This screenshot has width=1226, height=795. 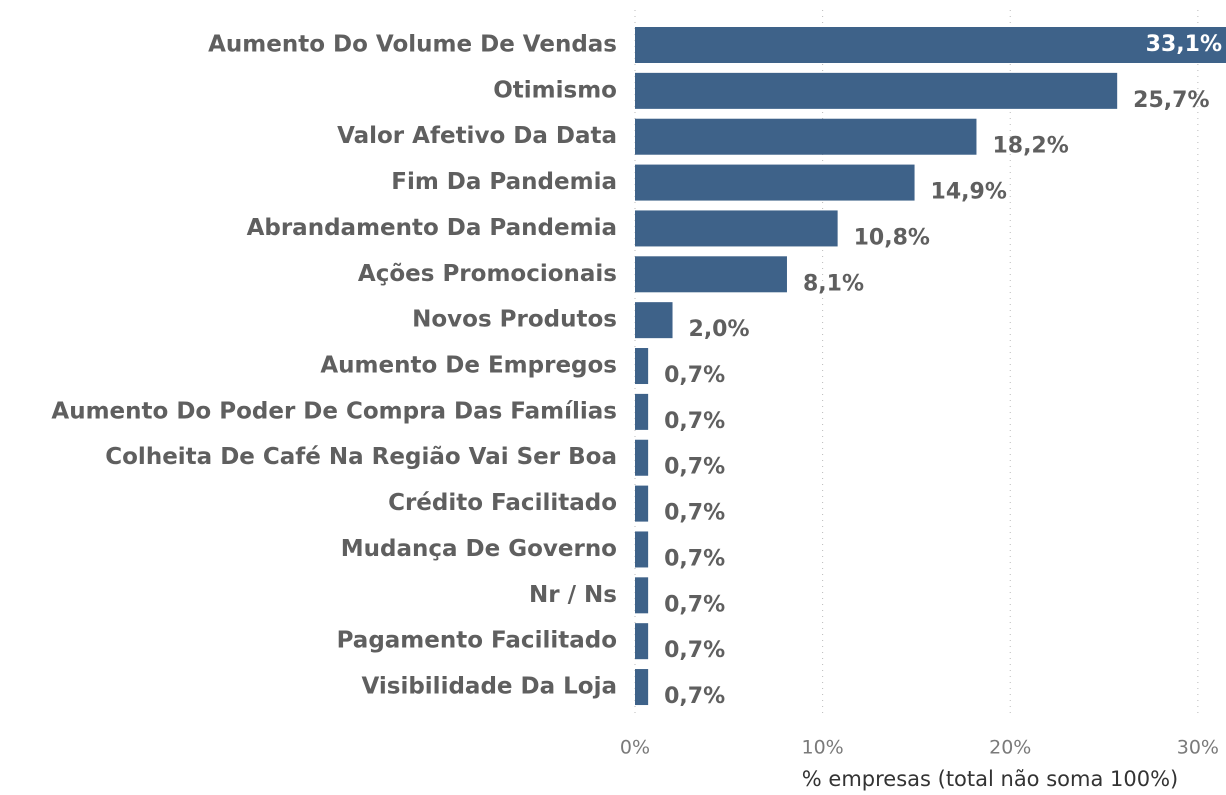 I want to click on value-label: 2,0%, so click(x=719, y=329).